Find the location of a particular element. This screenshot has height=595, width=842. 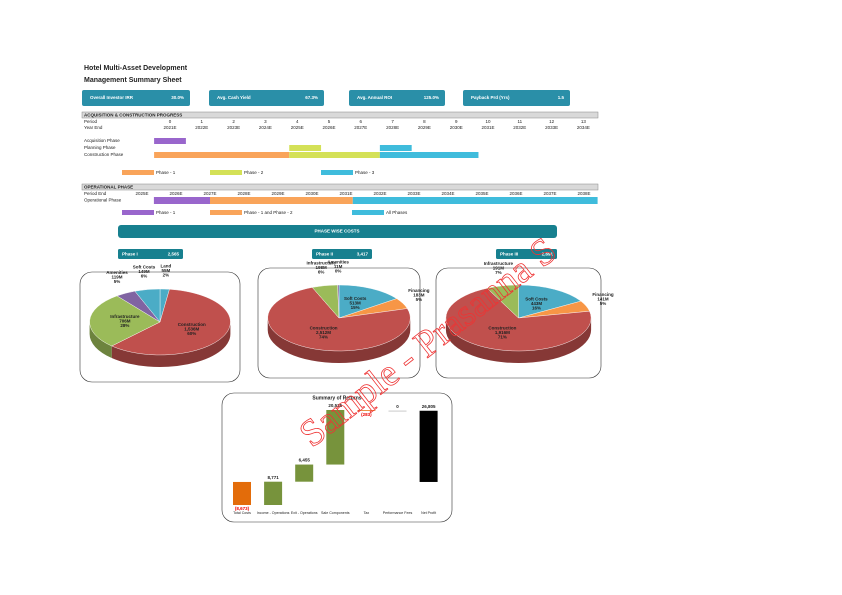

slice-percent: 16% is located at coordinates (536, 307).